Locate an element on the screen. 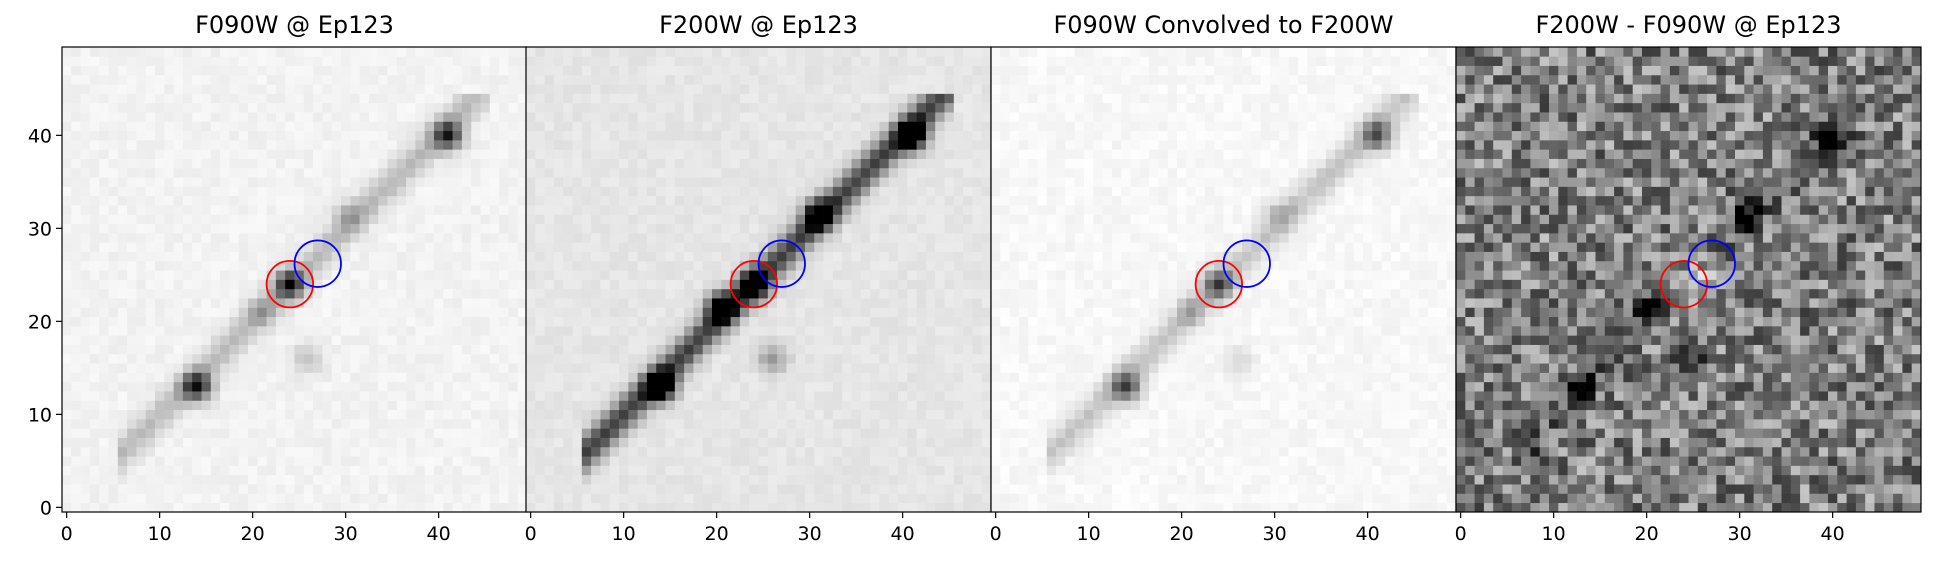 This screenshot has height=568, width=1935. panel-title: F200W - F090W @ Ep123 is located at coordinates (1688, 25).